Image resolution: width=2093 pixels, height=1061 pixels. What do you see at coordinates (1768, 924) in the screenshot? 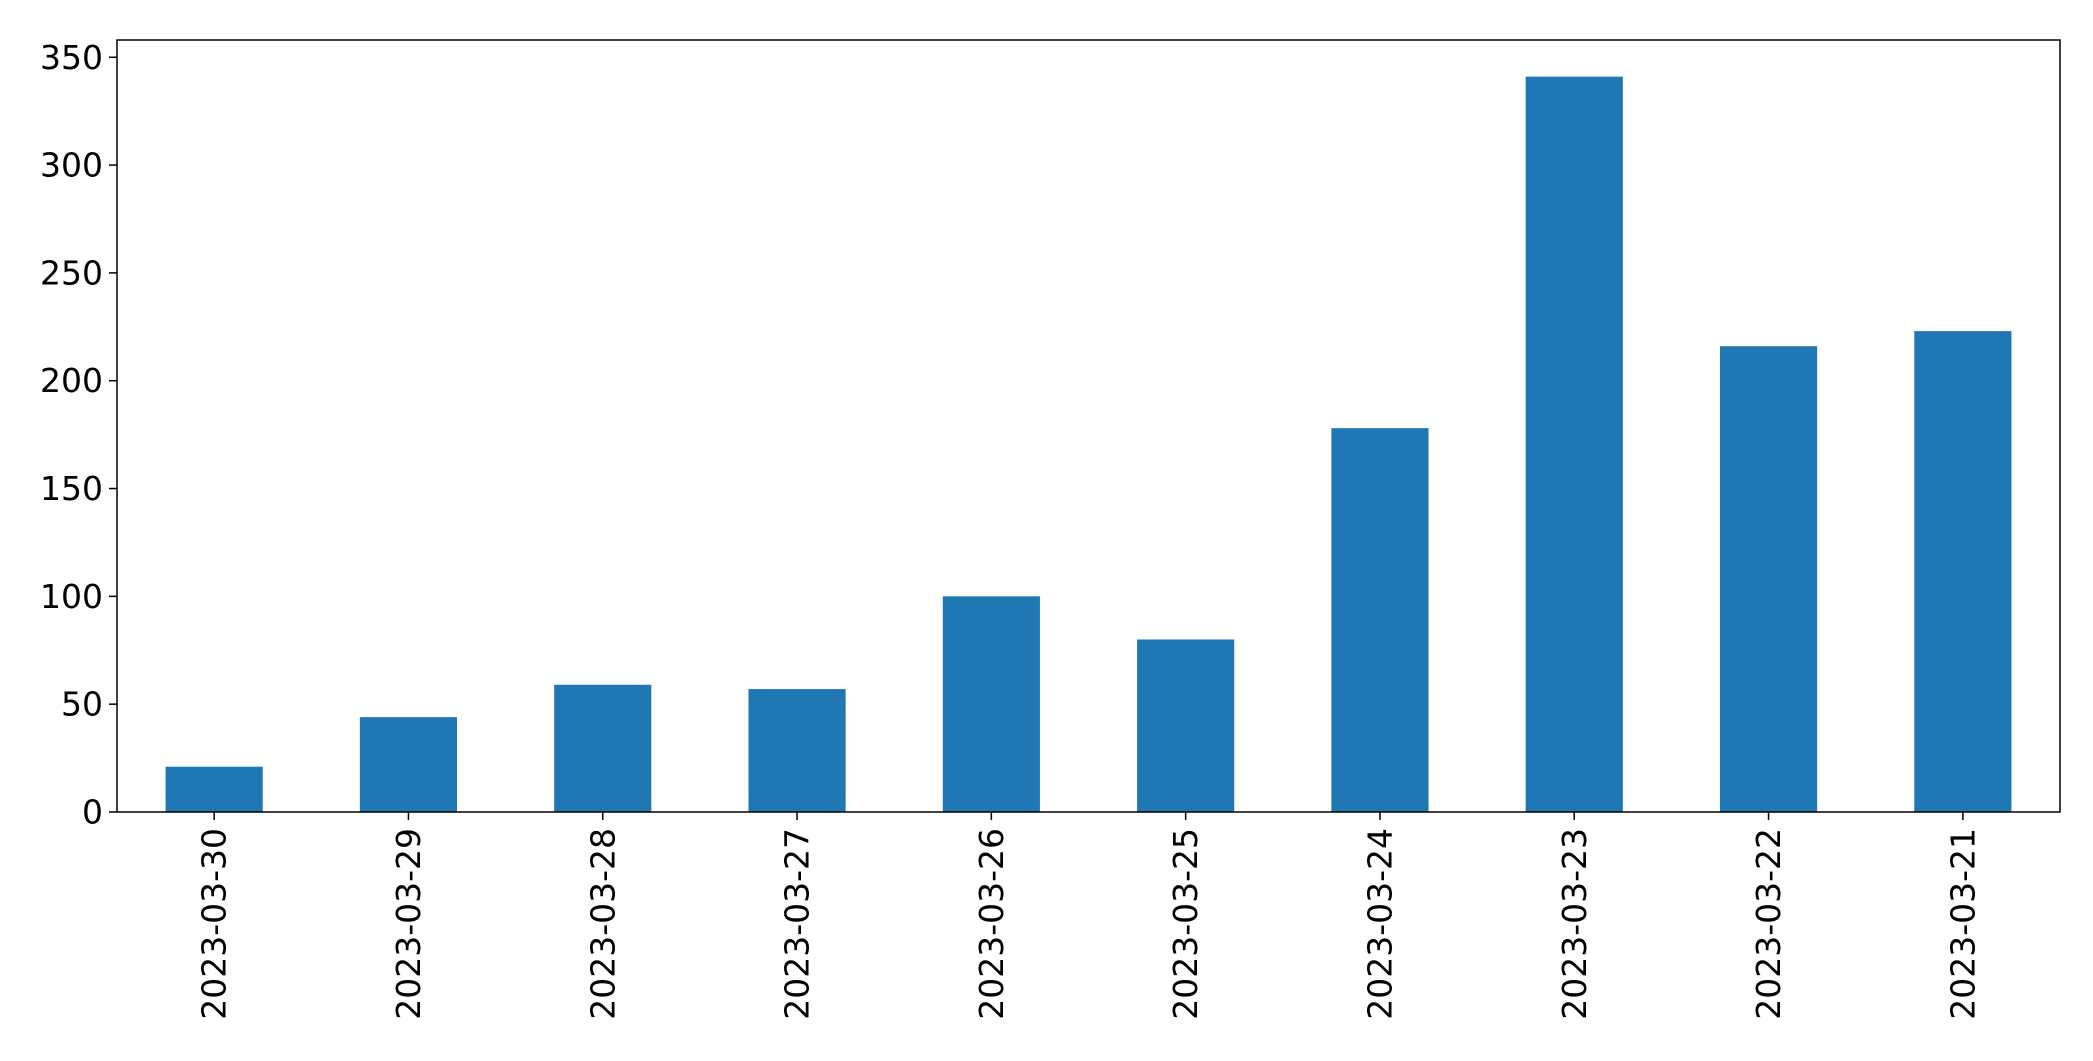
I see `x-tick-label: 2023-03-22` at bounding box center [1768, 924].